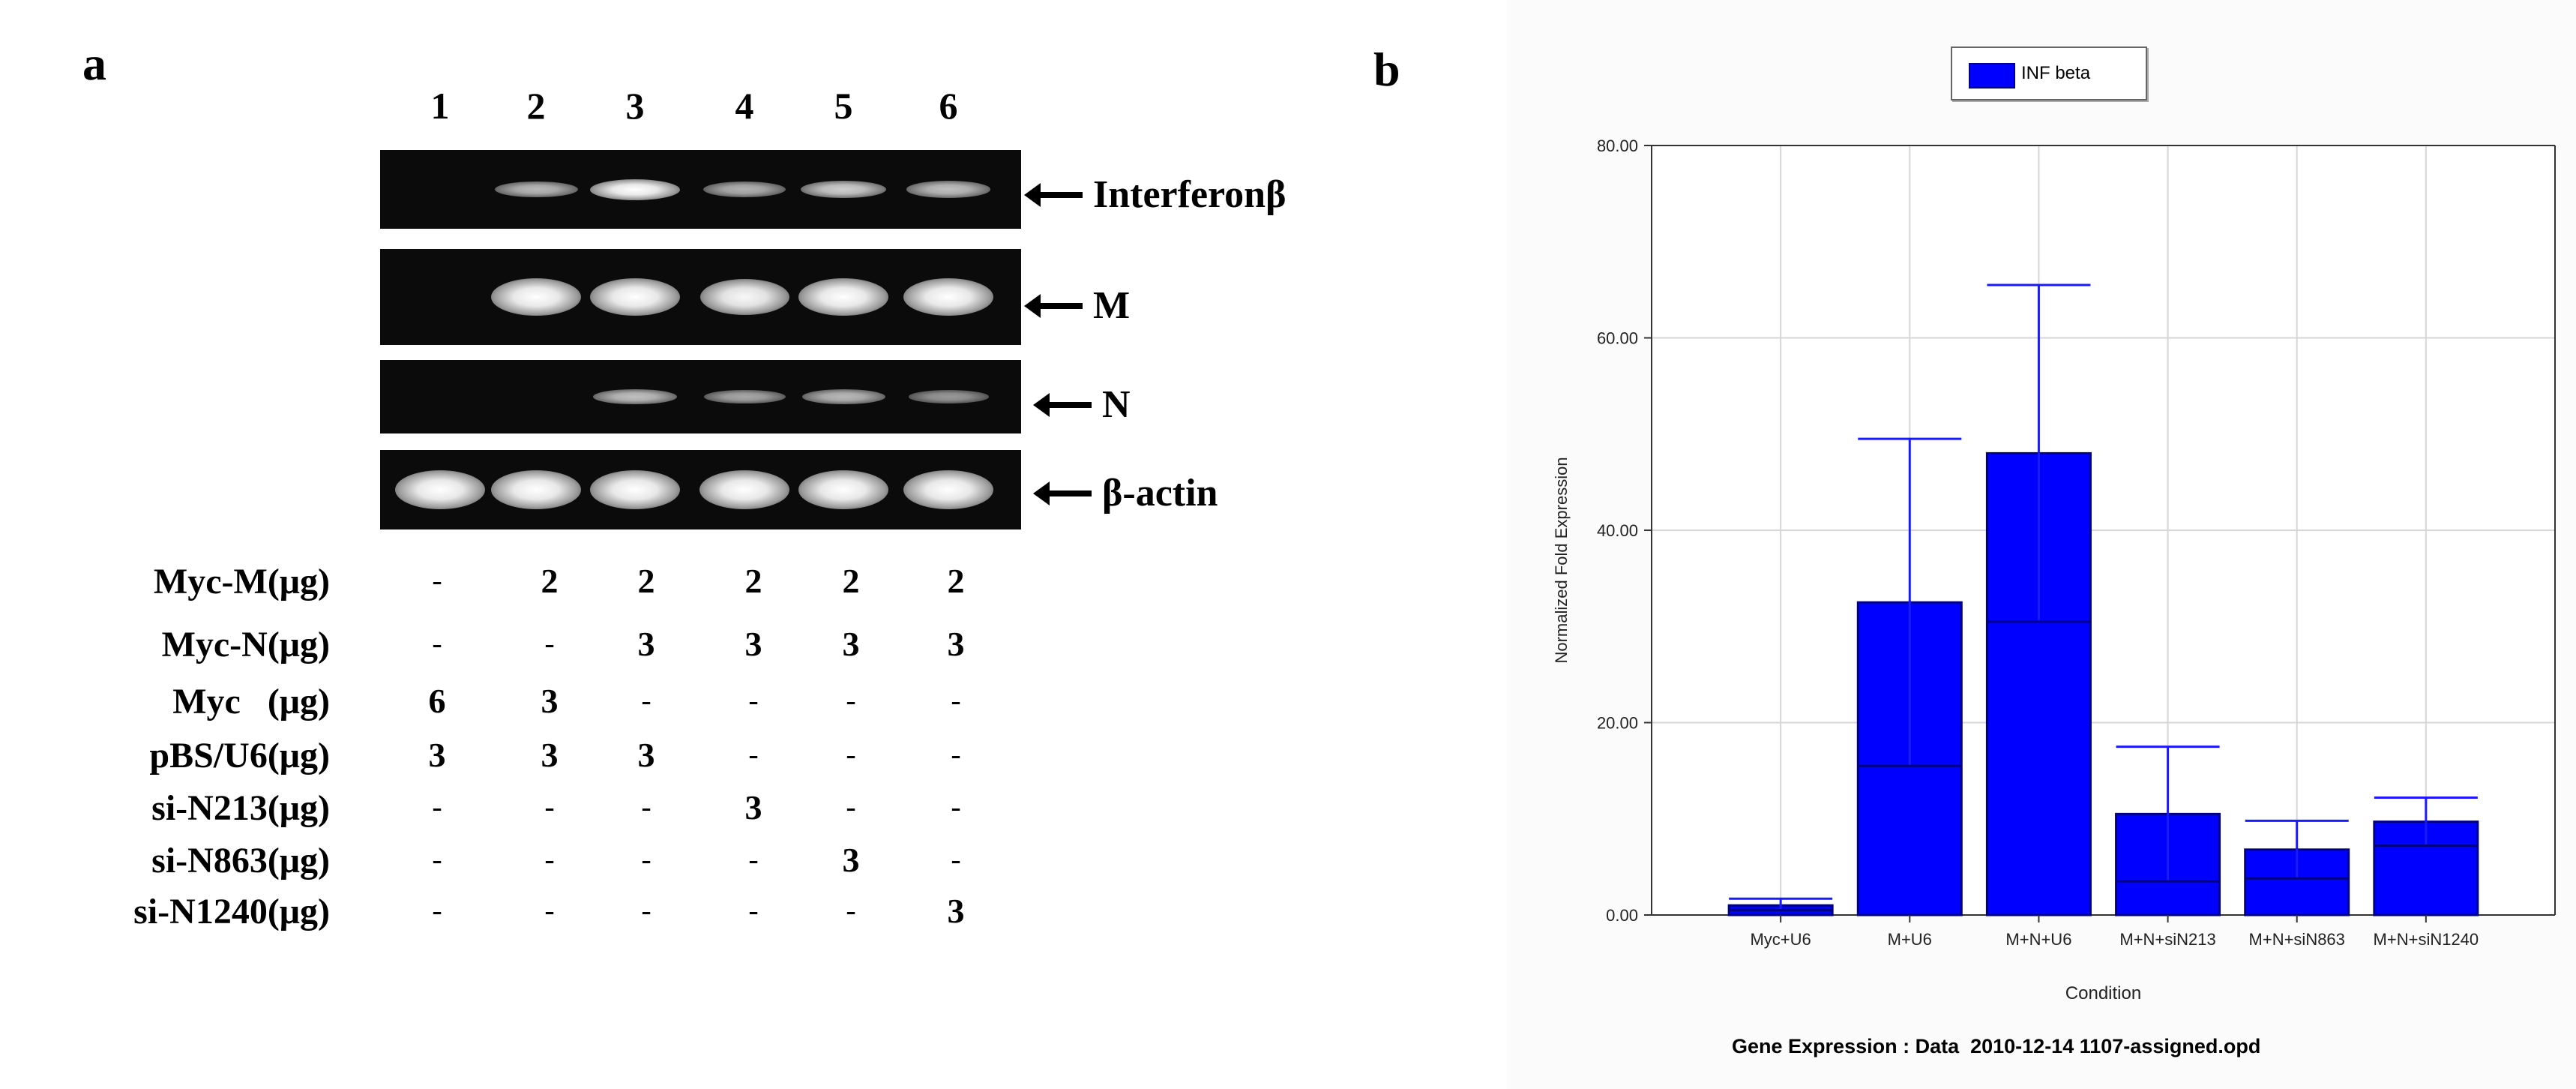 The width and height of the screenshot is (2576, 1089). What do you see at coordinates (240, 756) in the screenshot?
I see `condition-label: pBS/U6(μg)` at bounding box center [240, 756].